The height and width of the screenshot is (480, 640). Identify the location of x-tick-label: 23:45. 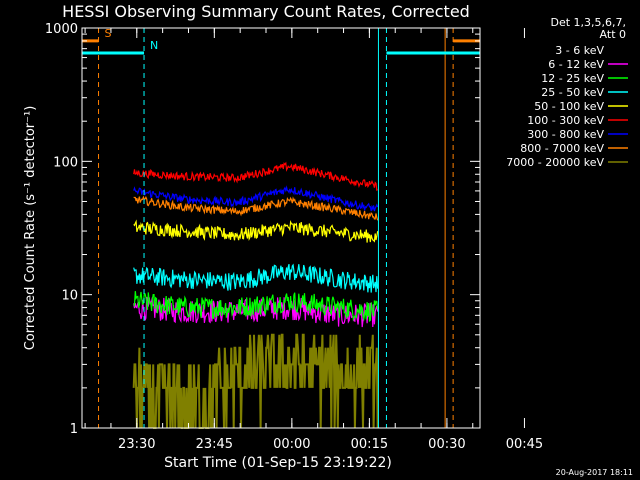
(214, 444).